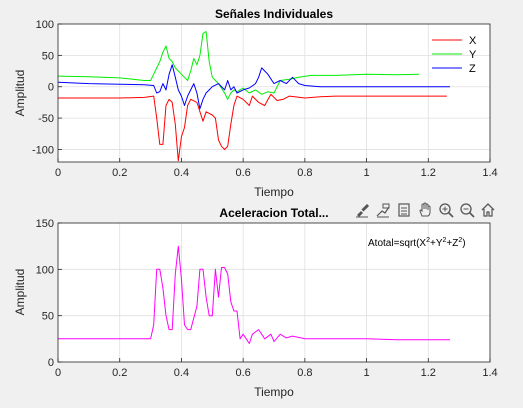  What do you see at coordinates (417, 243) in the screenshot?
I see `axes2-annotation: Atotal=sqrt(X2+Y2+Z2)` at bounding box center [417, 243].